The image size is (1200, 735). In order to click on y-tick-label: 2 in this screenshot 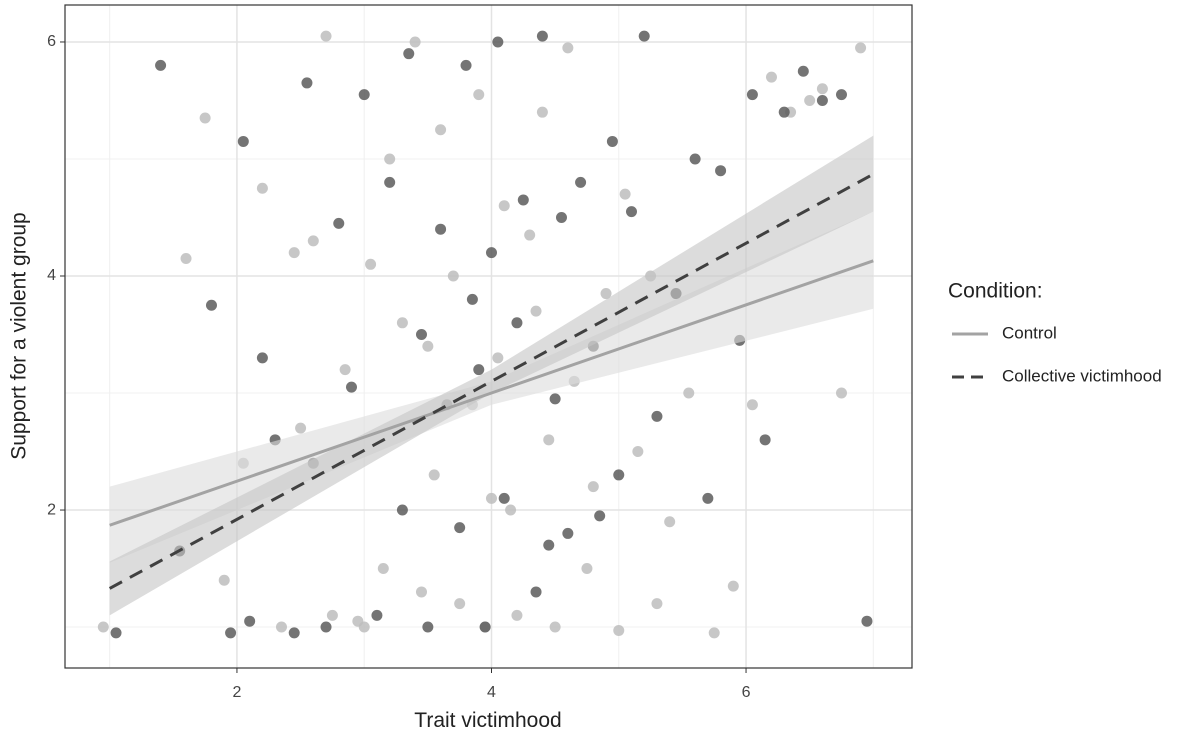, I will do `click(51, 509)`.